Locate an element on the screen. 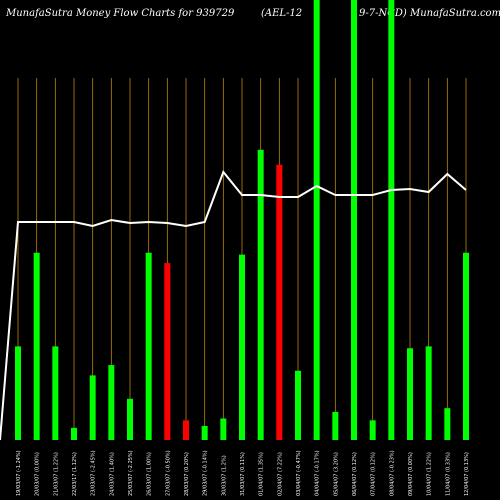  x-tick-label: 24/03/07 (1.40%) is located at coordinates (112, 474).